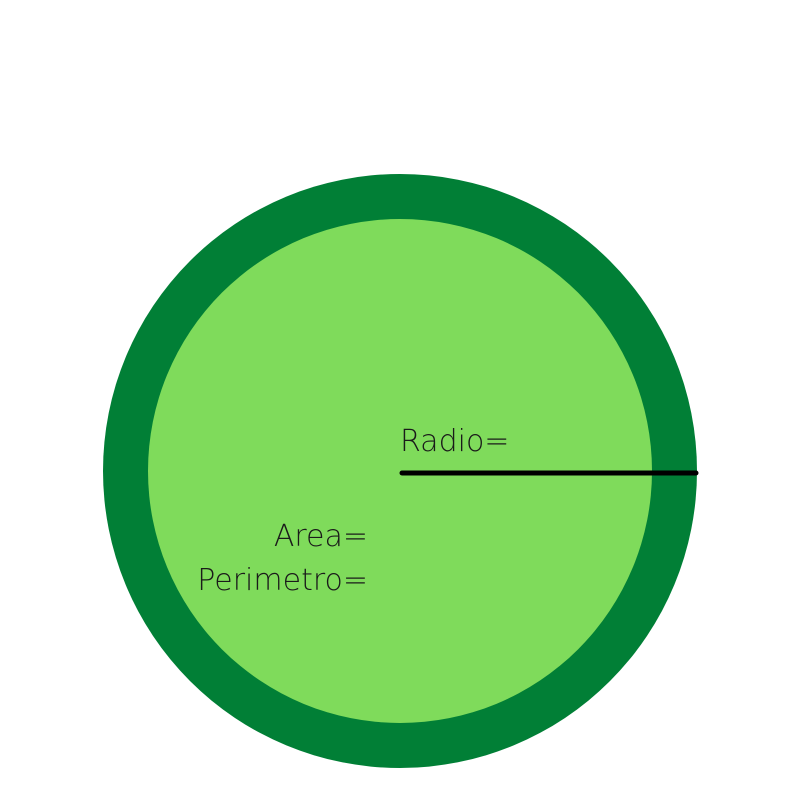  I want to click on radio-label: Radio=, so click(455, 441).